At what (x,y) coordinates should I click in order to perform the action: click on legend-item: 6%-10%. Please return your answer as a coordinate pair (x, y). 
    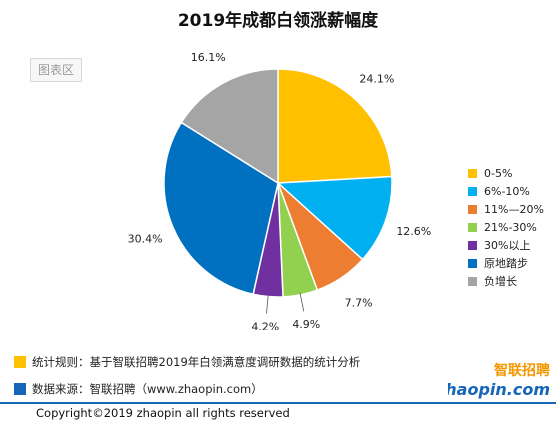
    Looking at the image, I should click on (506, 191).